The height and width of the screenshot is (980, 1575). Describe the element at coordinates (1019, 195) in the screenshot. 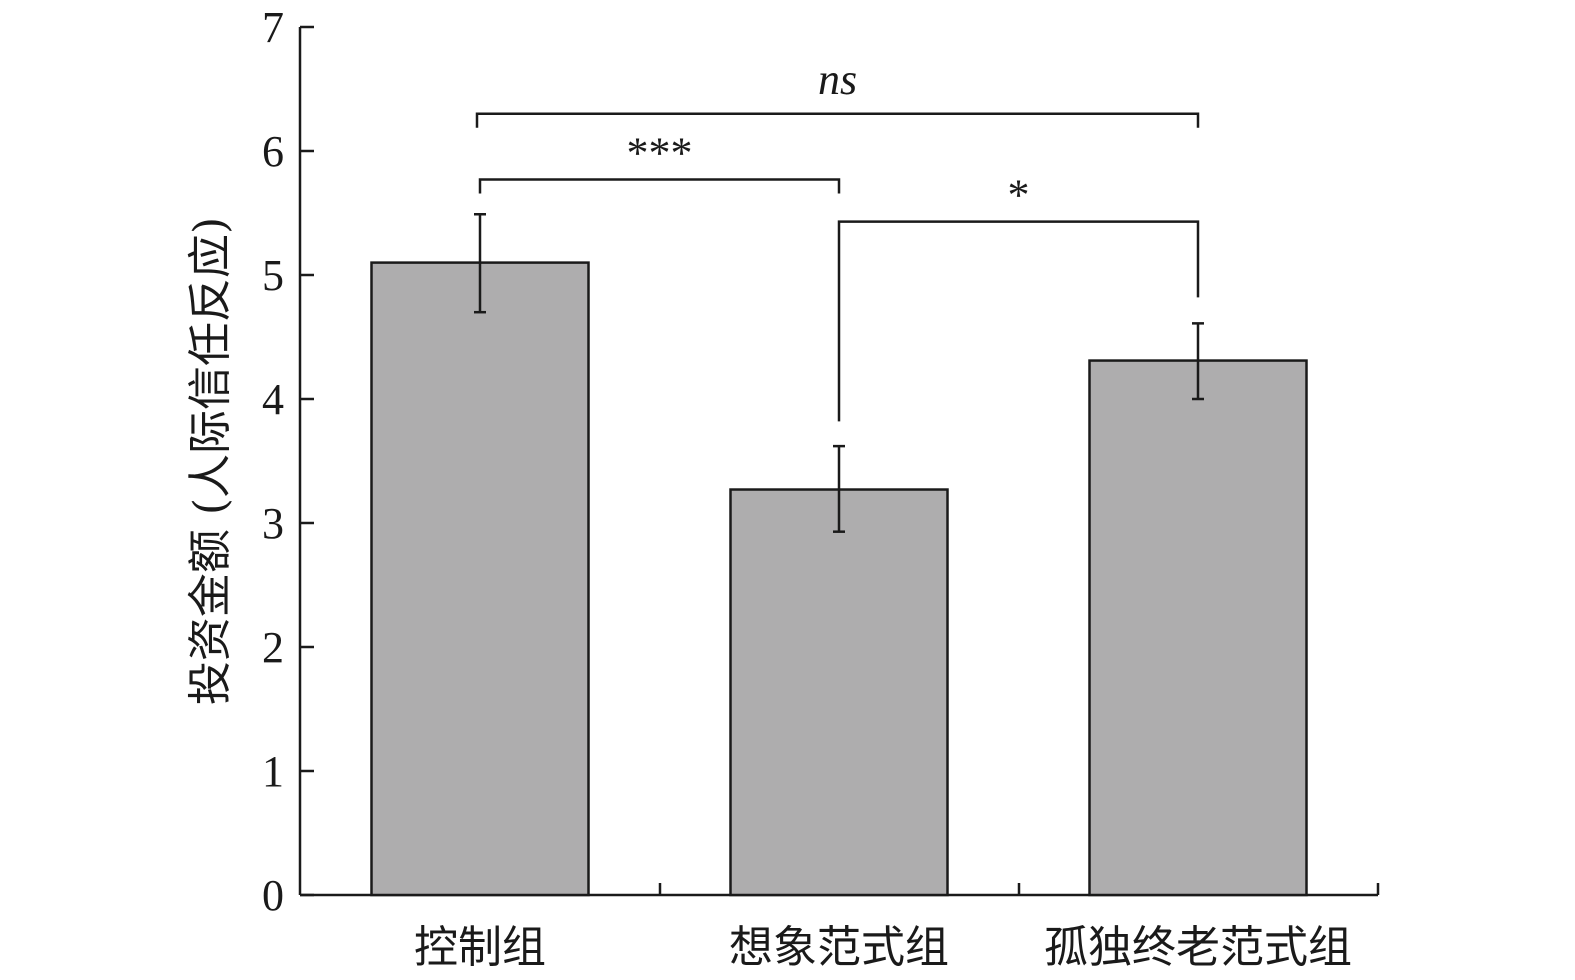

I see `significance-label: *` at that location.